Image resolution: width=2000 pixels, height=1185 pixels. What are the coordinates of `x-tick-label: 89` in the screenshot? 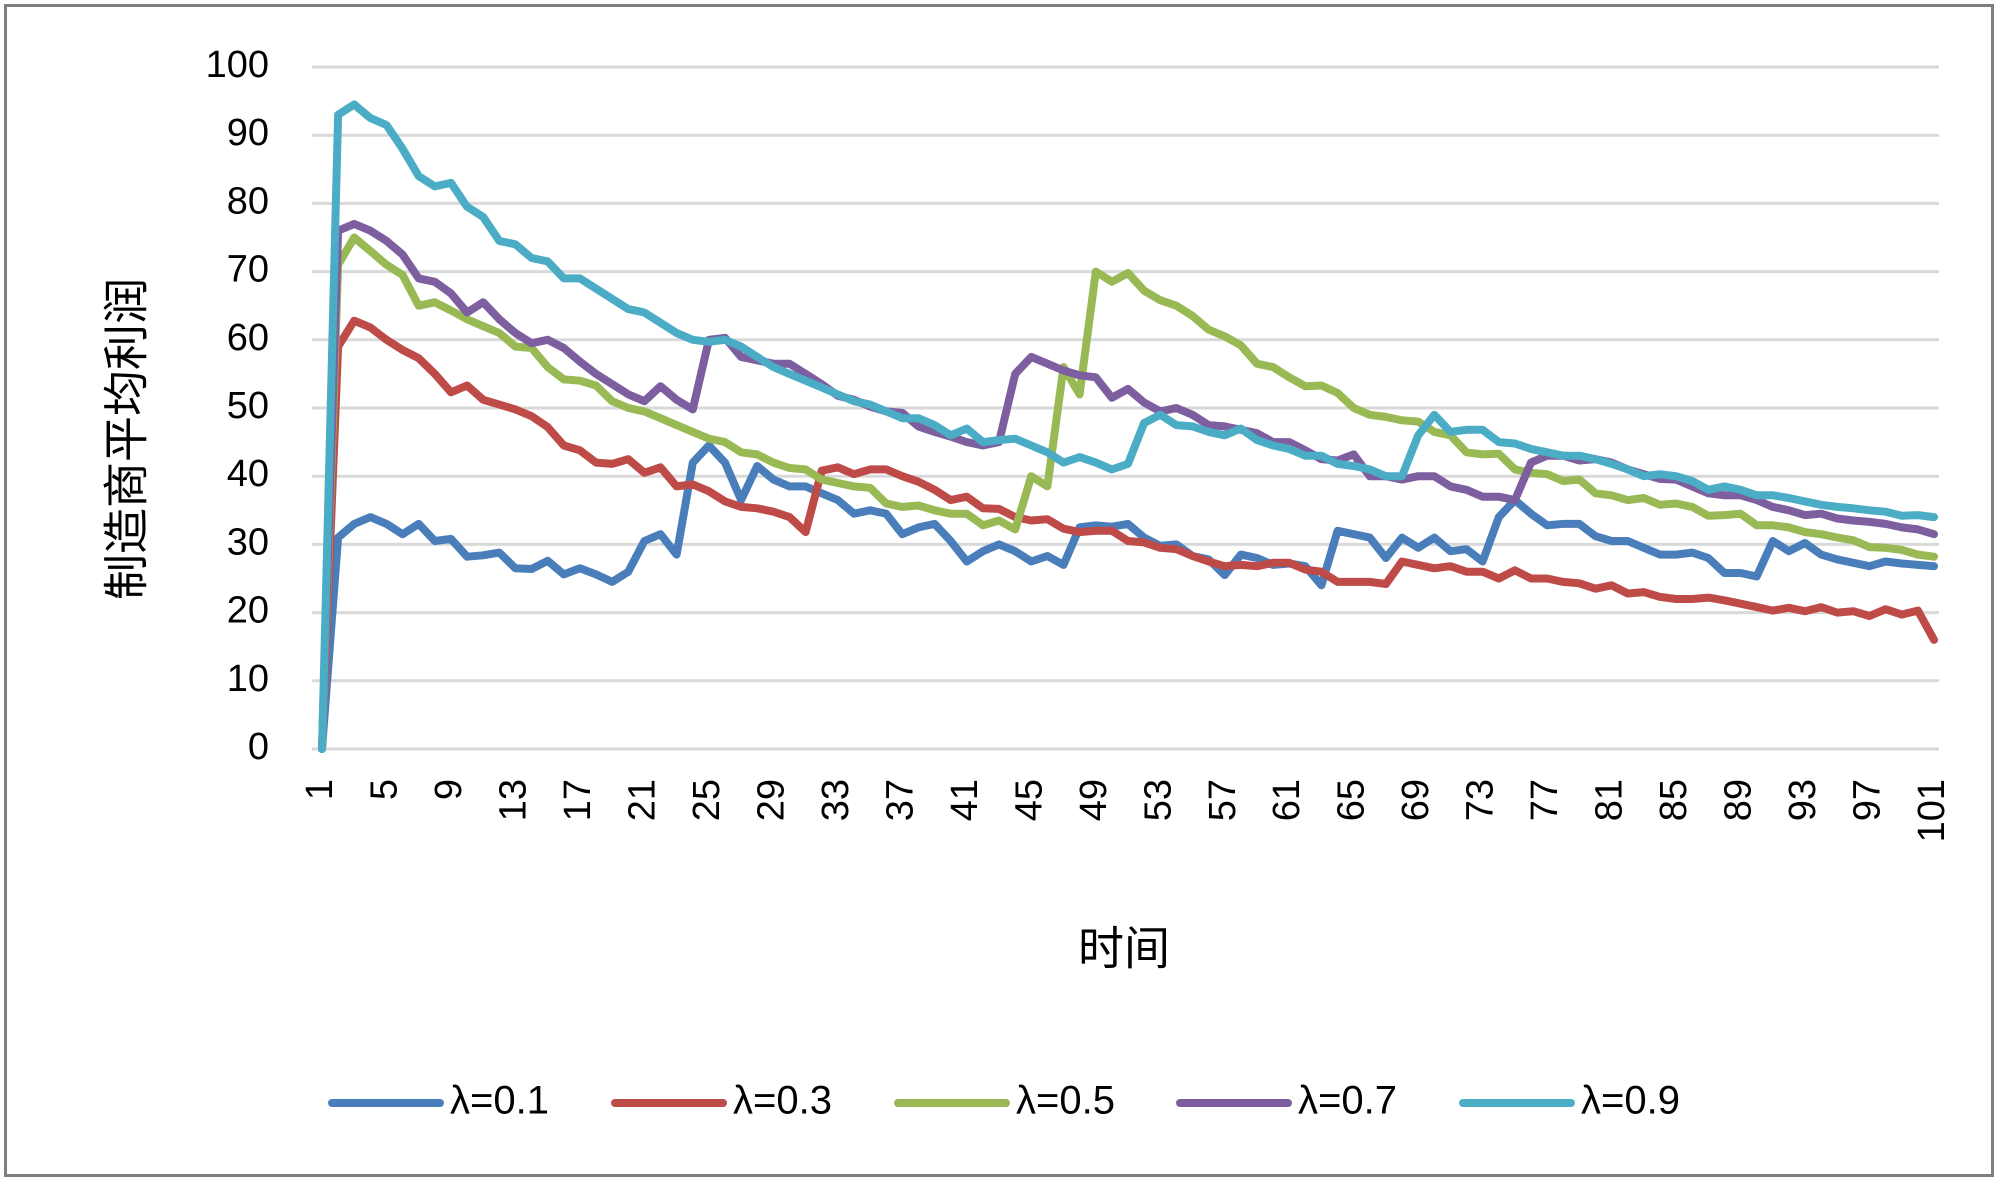 It's located at (1739, 800).